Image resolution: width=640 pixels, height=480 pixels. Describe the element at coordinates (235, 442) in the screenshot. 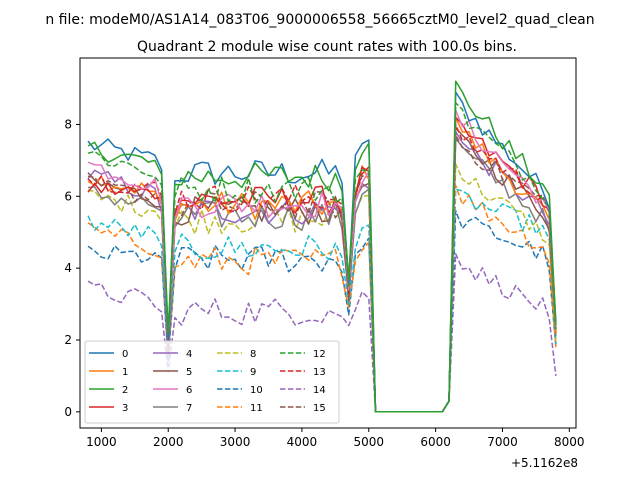

I see `x-tick-label: 3000` at that location.